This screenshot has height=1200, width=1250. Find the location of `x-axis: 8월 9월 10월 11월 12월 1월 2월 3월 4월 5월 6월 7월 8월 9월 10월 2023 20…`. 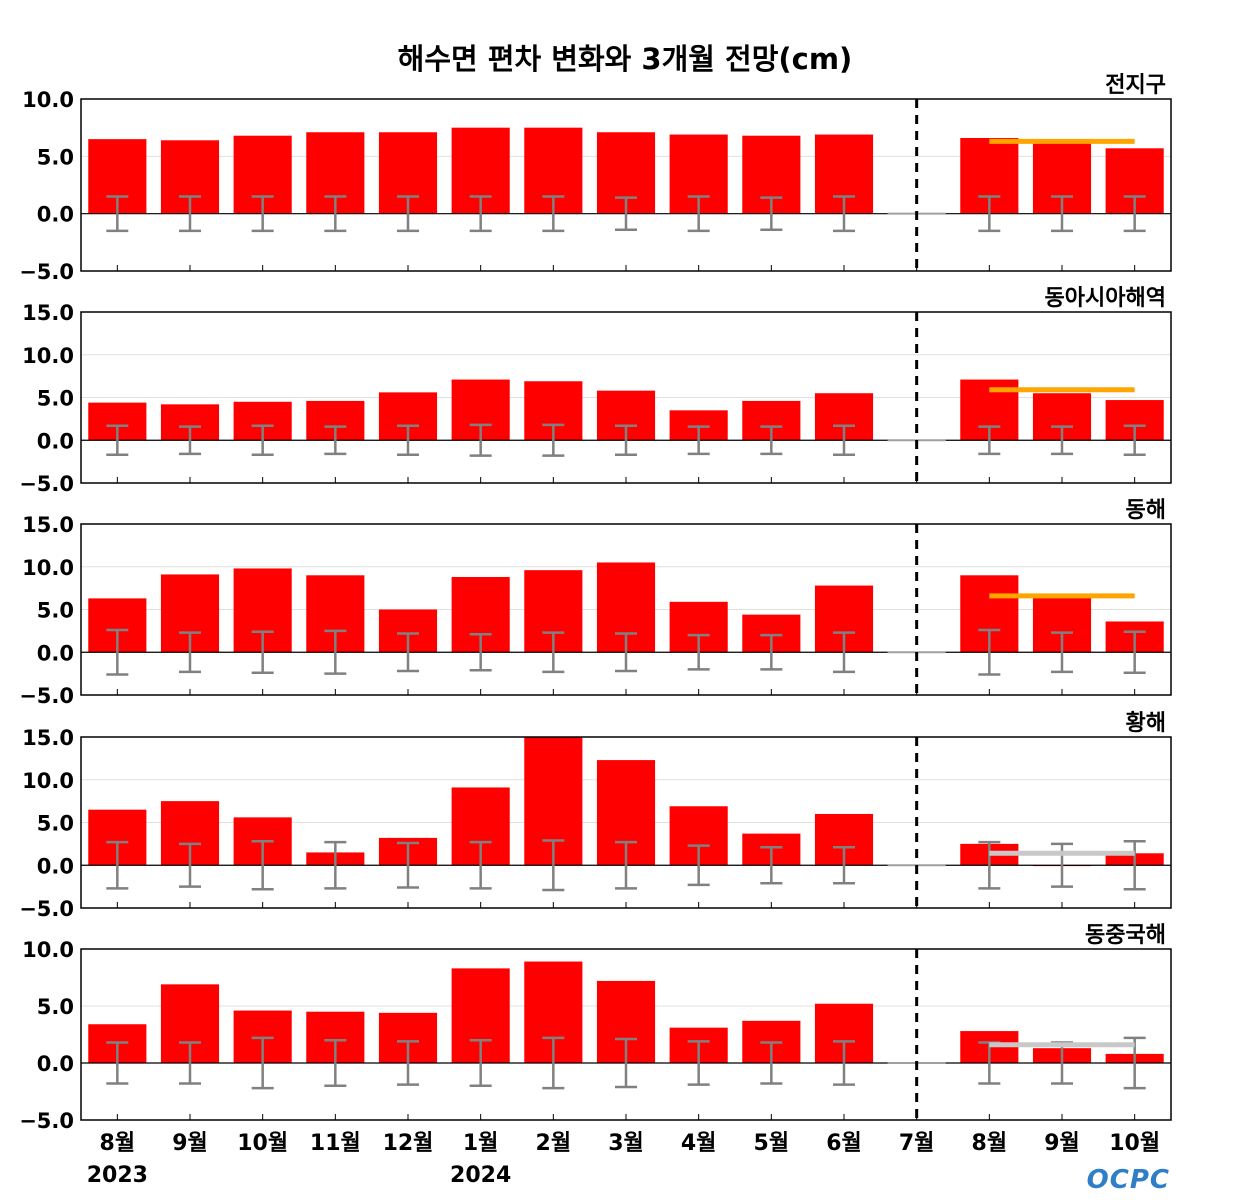

x-axis: 8월 9월 10월 11월 12월 1월 2월 3월 4월 5월 6월 7월 8월 9월 10월 2023 20… is located at coordinates (623, 1159).